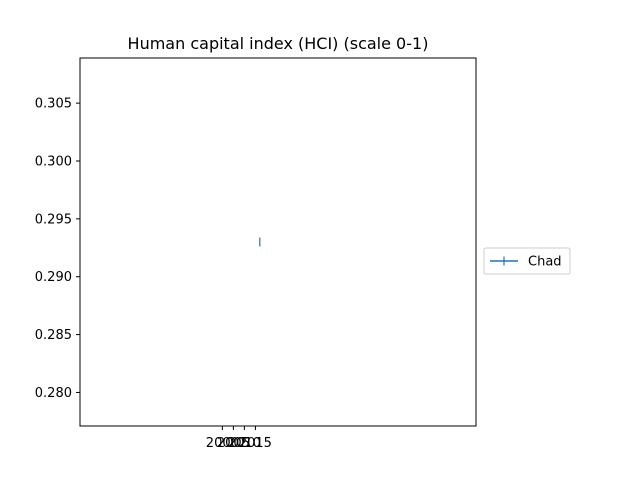 This screenshot has height=484, width=640. I want to click on y-tick-label: 0.305, so click(53, 104).